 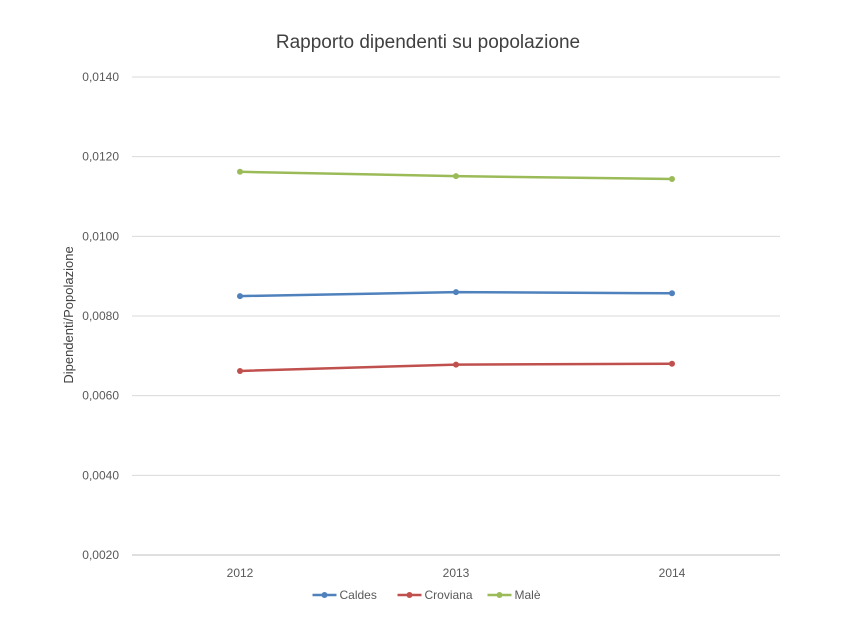 What do you see at coordinates (428, 42) in the screenshot?
I see `chart-title: Rapporto dipendenti su popolazione` at bounding box center [428, 42].